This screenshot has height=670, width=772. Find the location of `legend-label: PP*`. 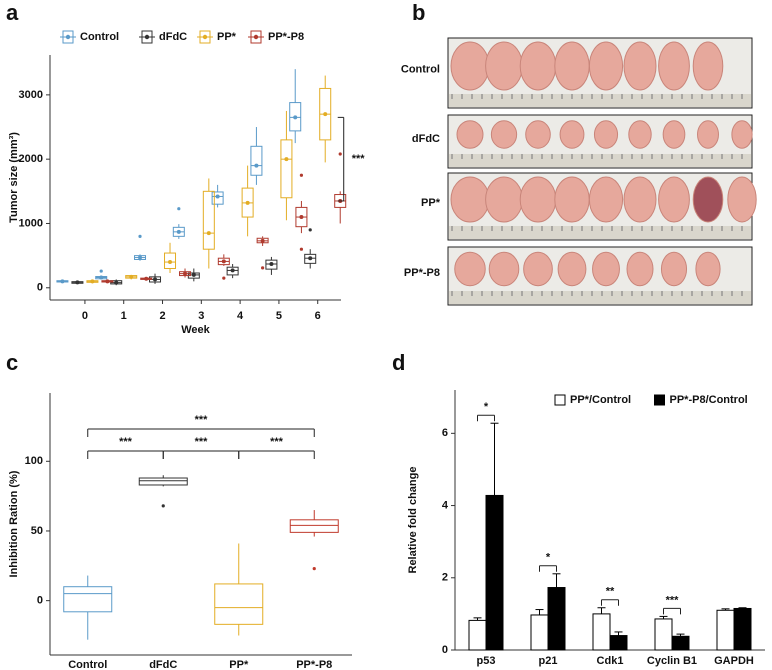

legend-label: PP* is located at coordinates (227, 37).